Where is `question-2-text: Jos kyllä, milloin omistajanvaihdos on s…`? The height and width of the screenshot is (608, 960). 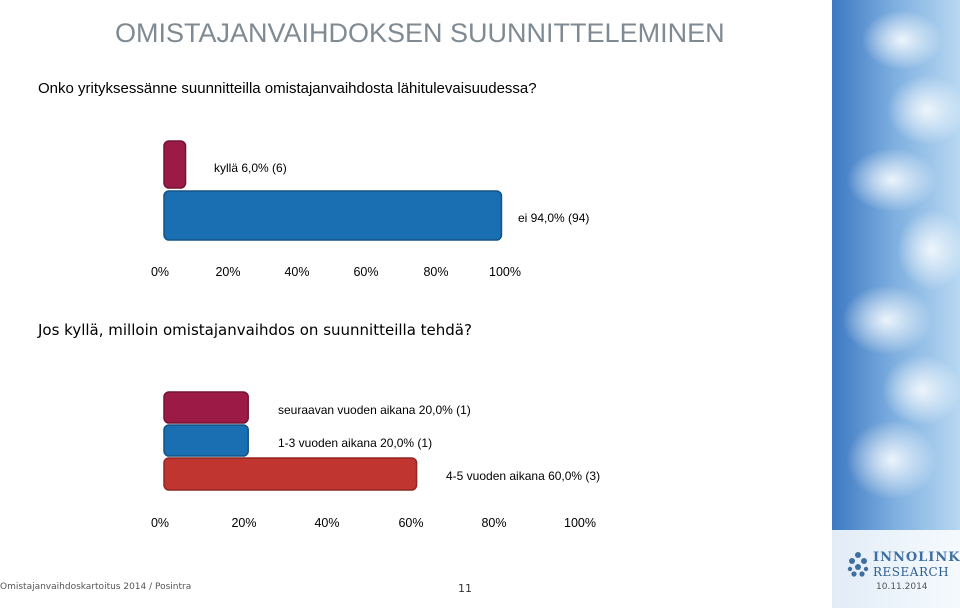
question-2-text: Jos kyllä, milloin omistajanvaihdos on s… is located at coordinates (255, 330).